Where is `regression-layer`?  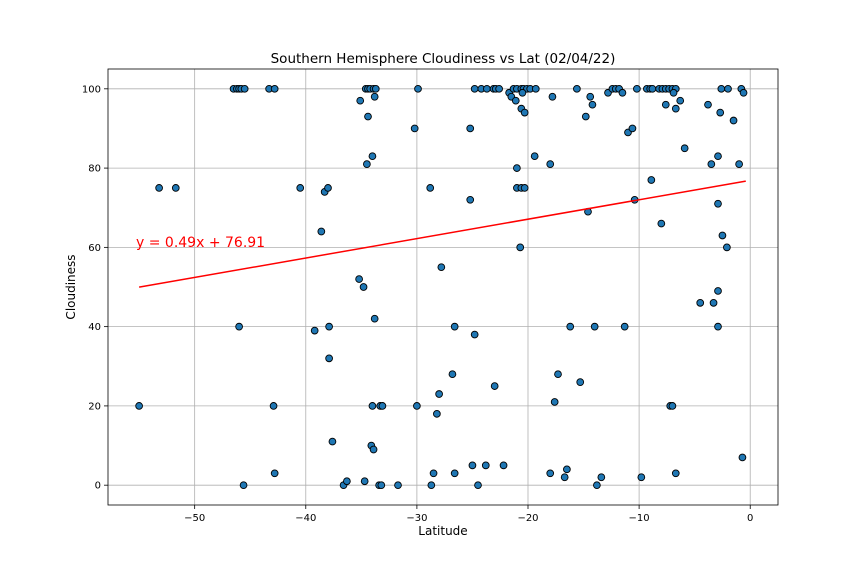
regression-layer is located at coordinates (442, 234).